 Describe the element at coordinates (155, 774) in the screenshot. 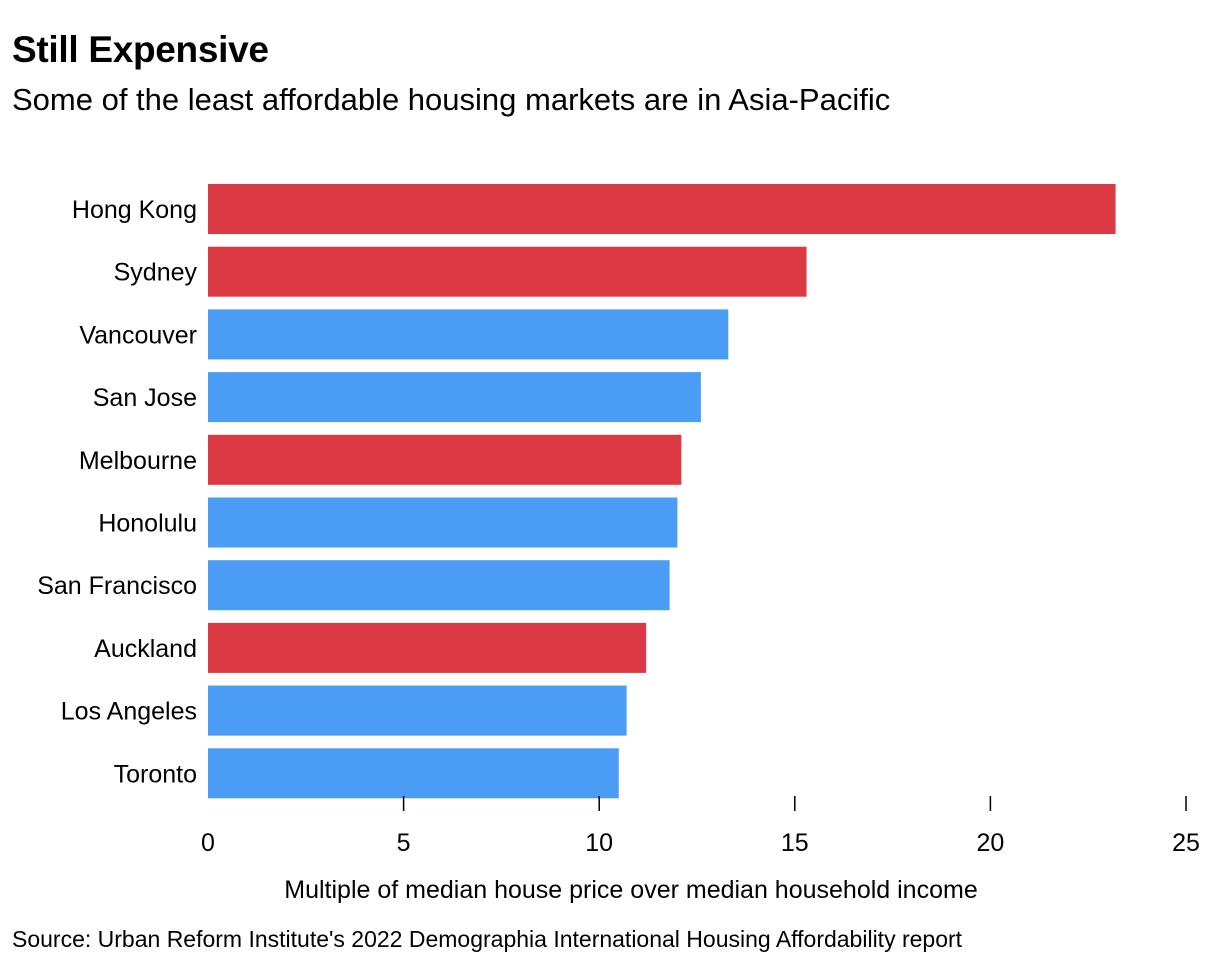

I see `category-label: Toronto` at that location.